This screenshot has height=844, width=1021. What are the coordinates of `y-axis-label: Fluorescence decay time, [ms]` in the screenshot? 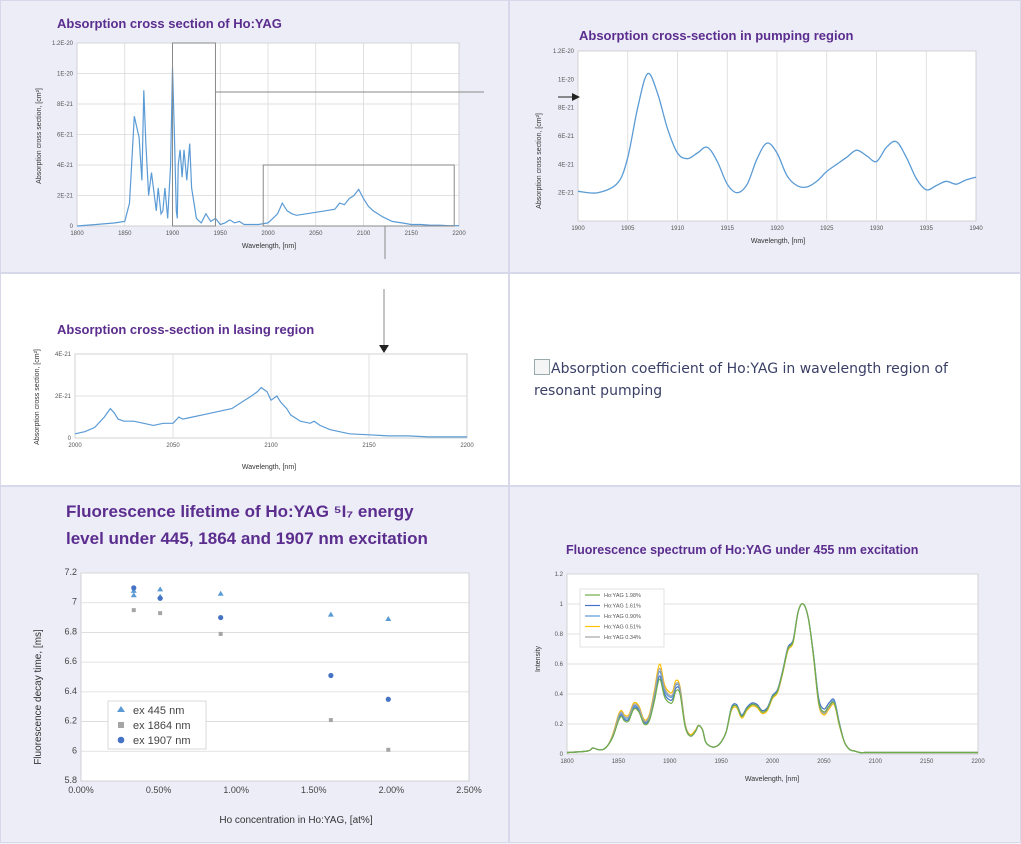 It's located at (38, 697).